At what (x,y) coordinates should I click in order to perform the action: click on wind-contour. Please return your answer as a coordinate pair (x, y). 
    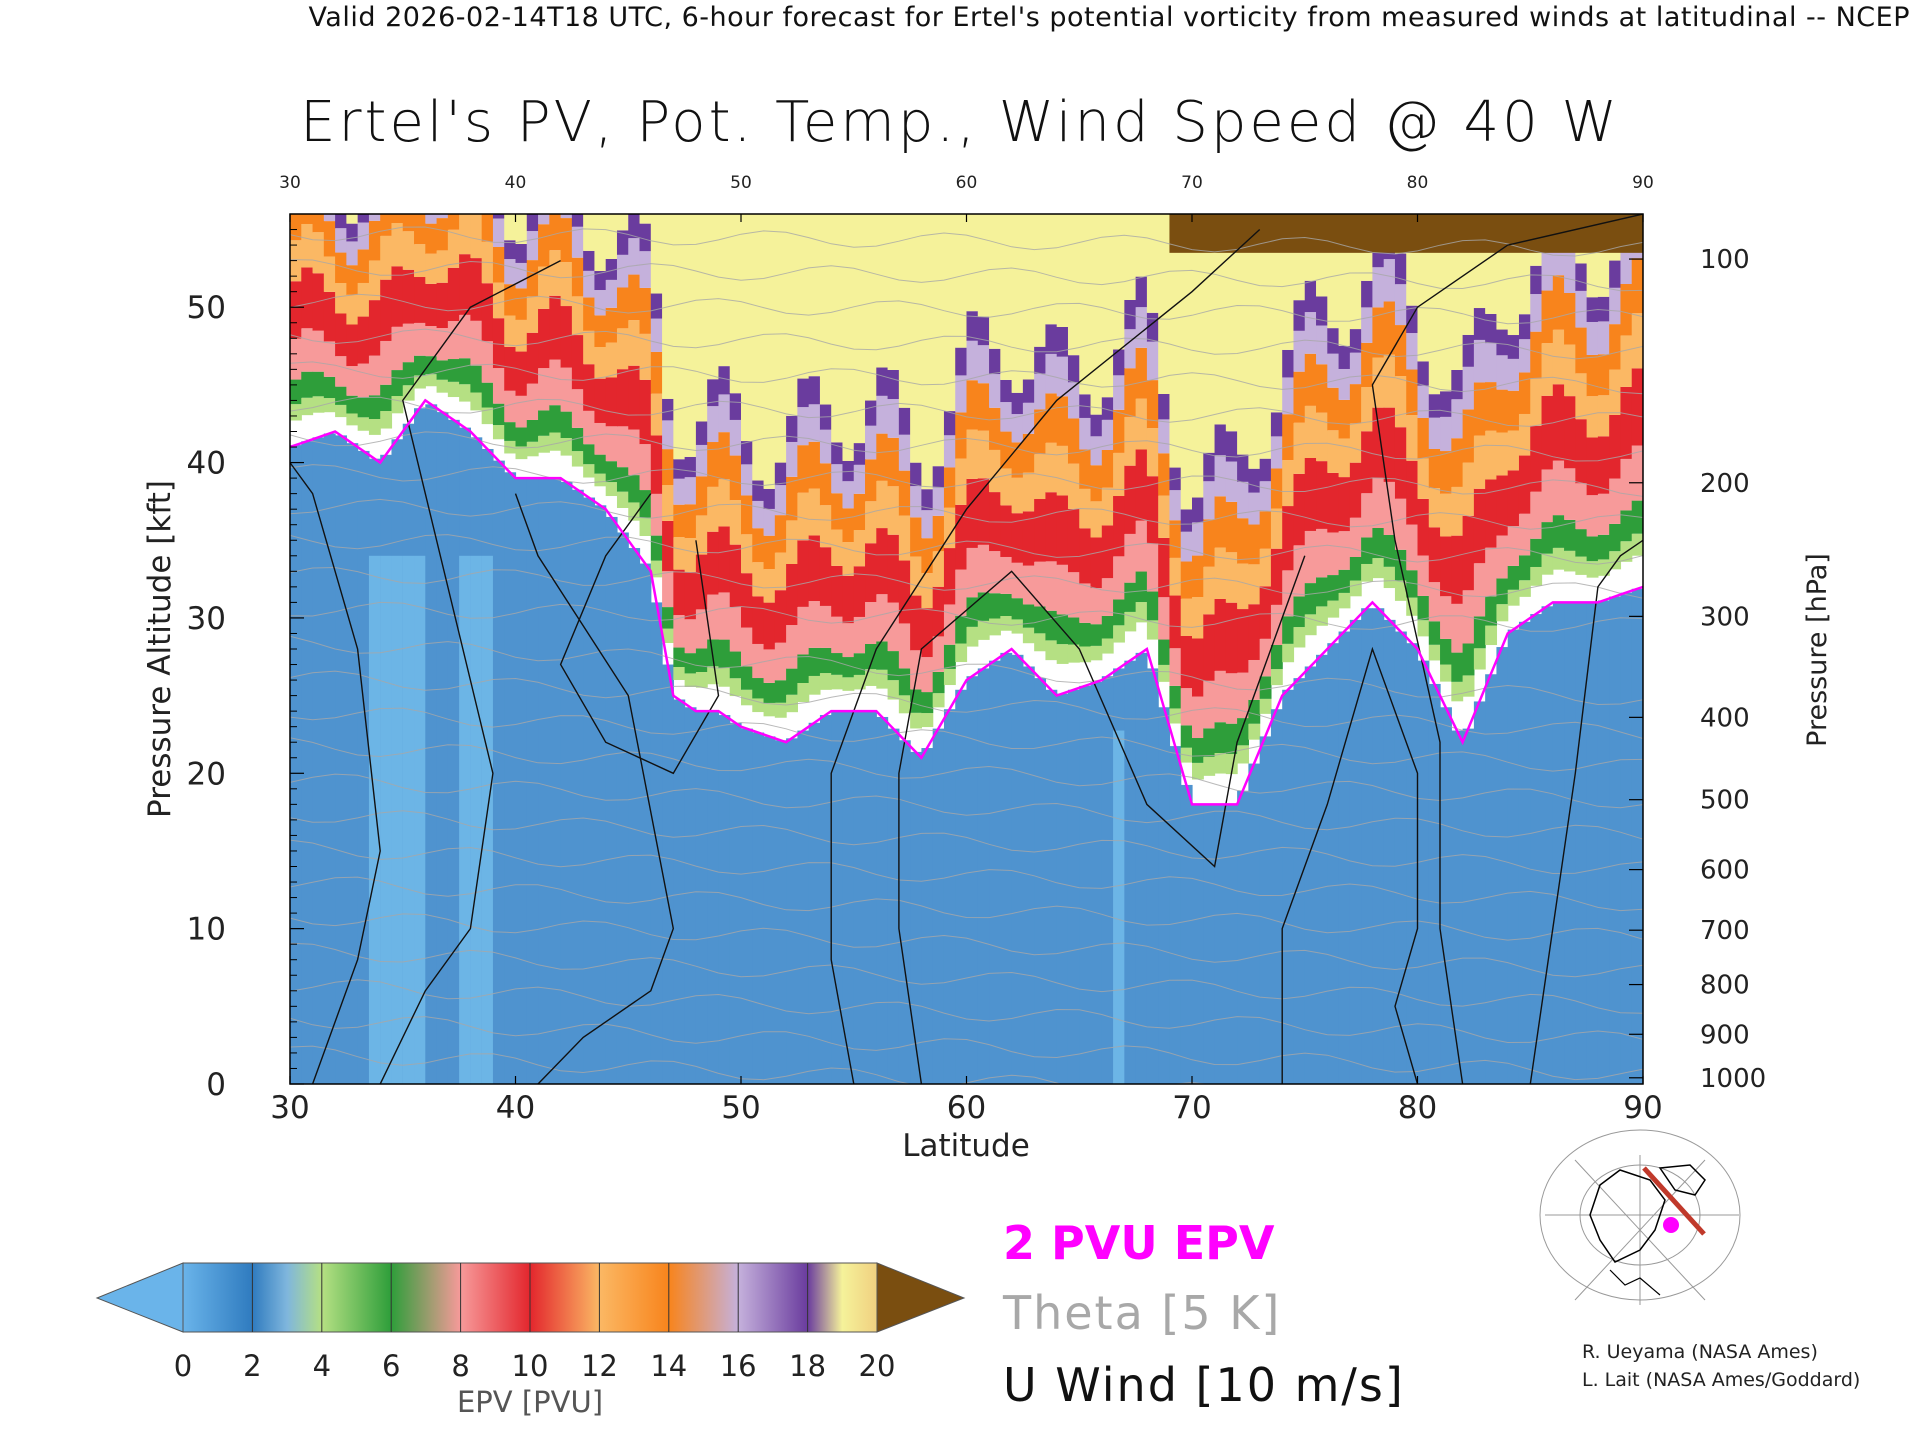
    Looking at the image, I should click on (1507, 649).